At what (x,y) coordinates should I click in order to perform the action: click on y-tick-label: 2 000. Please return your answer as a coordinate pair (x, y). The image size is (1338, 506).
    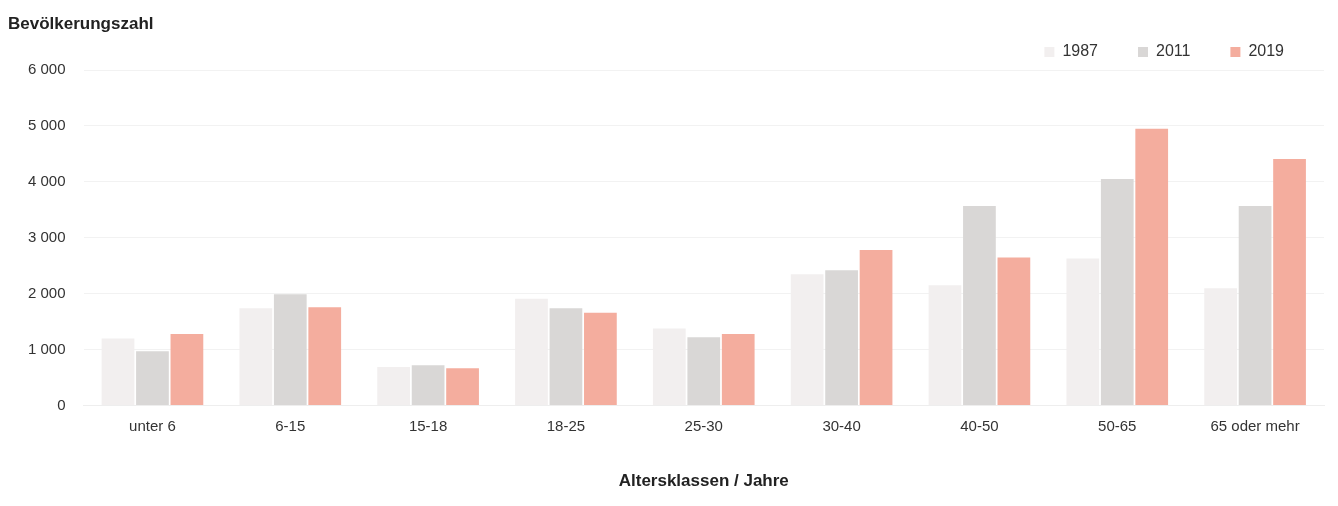
    Looking at the image, I should click on (46, 292).